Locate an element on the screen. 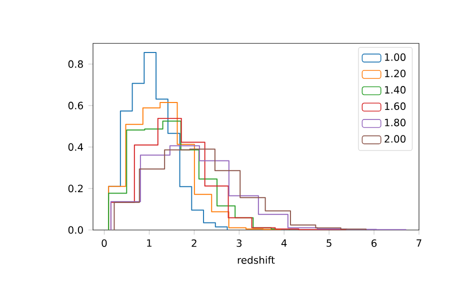  legend-label: 2.00 is located at coordinates (395, 139).